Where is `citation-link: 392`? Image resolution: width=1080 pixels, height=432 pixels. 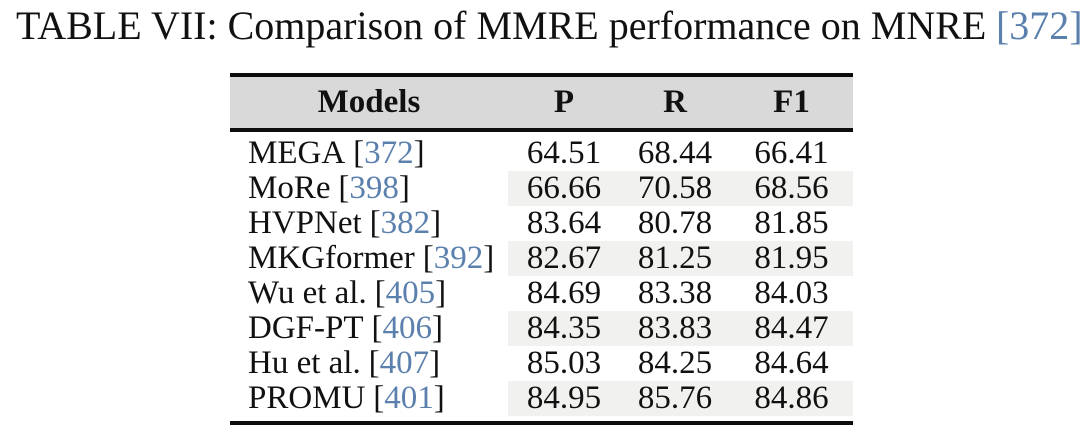
citation-link: 392 is located at coordinates (458, 258).